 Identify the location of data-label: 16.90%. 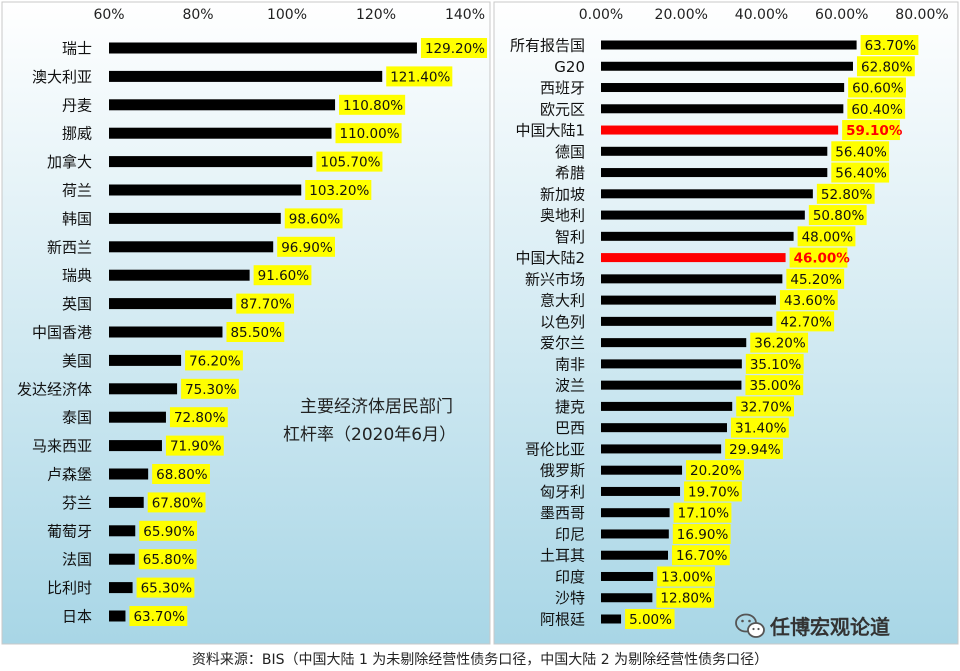
(703, 535).